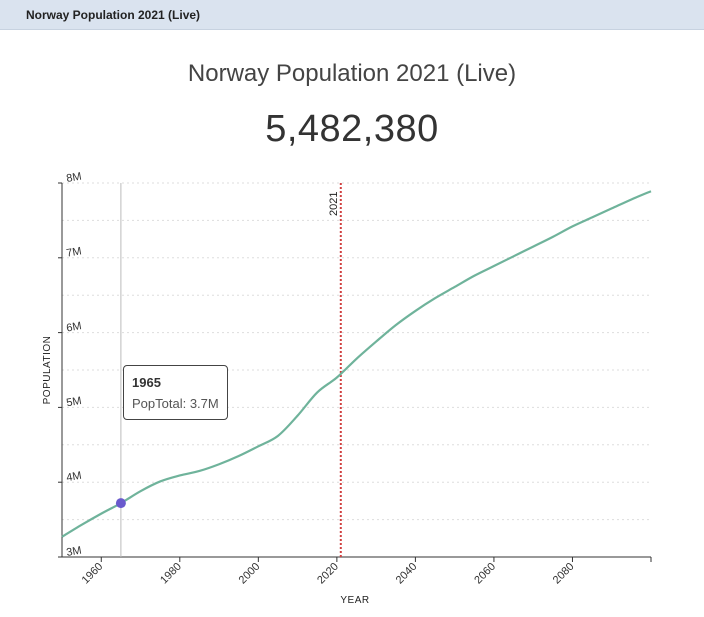 Image resolution: width=704 pixels, height=617 pixels. I want to click on header-bar: Norway Population 2021 (Live), so click(352, 15).